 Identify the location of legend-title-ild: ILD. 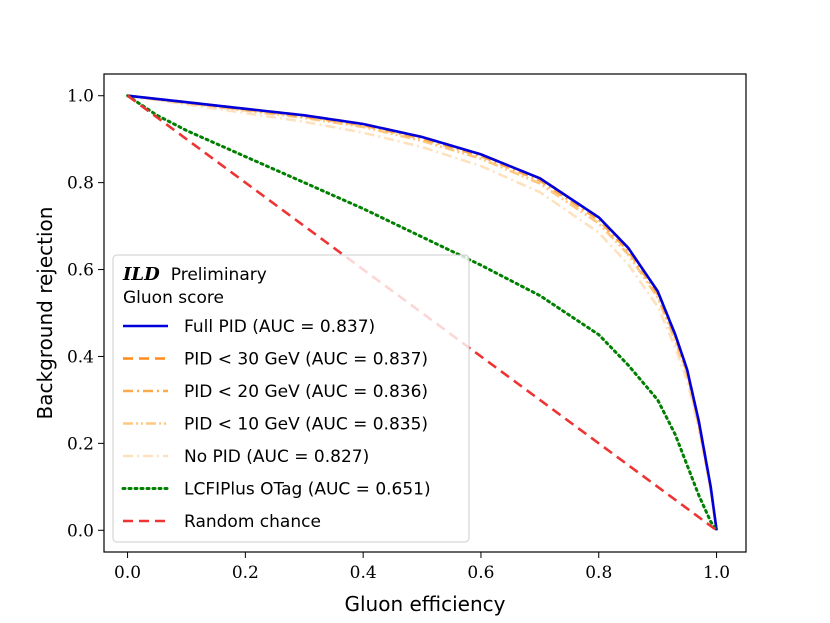
(141, 274).